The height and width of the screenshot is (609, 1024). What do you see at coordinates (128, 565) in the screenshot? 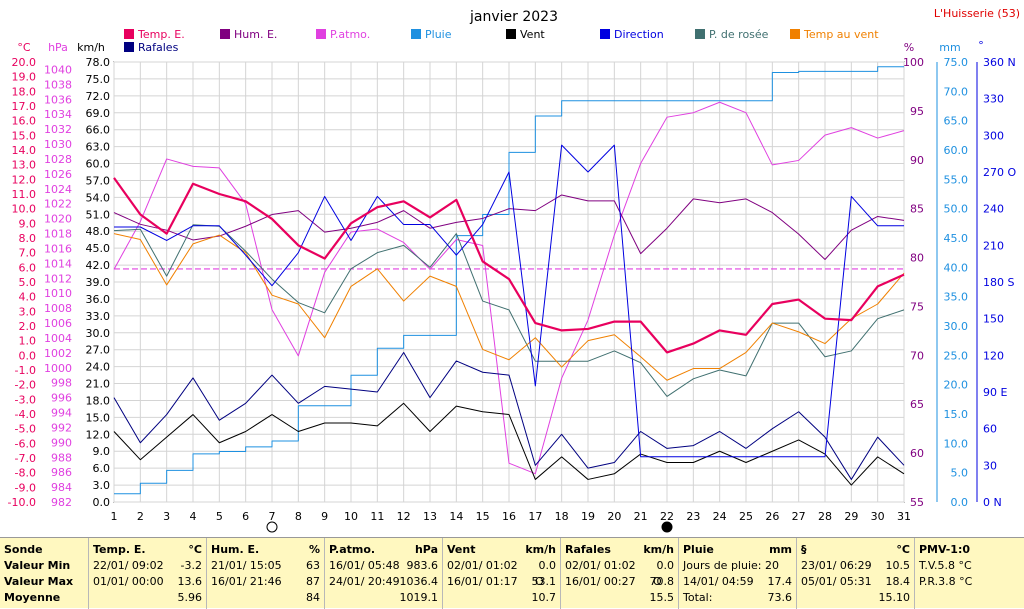
I see `temp-min-date: 22/01/ 09:02` at bounding box center [128, 565].